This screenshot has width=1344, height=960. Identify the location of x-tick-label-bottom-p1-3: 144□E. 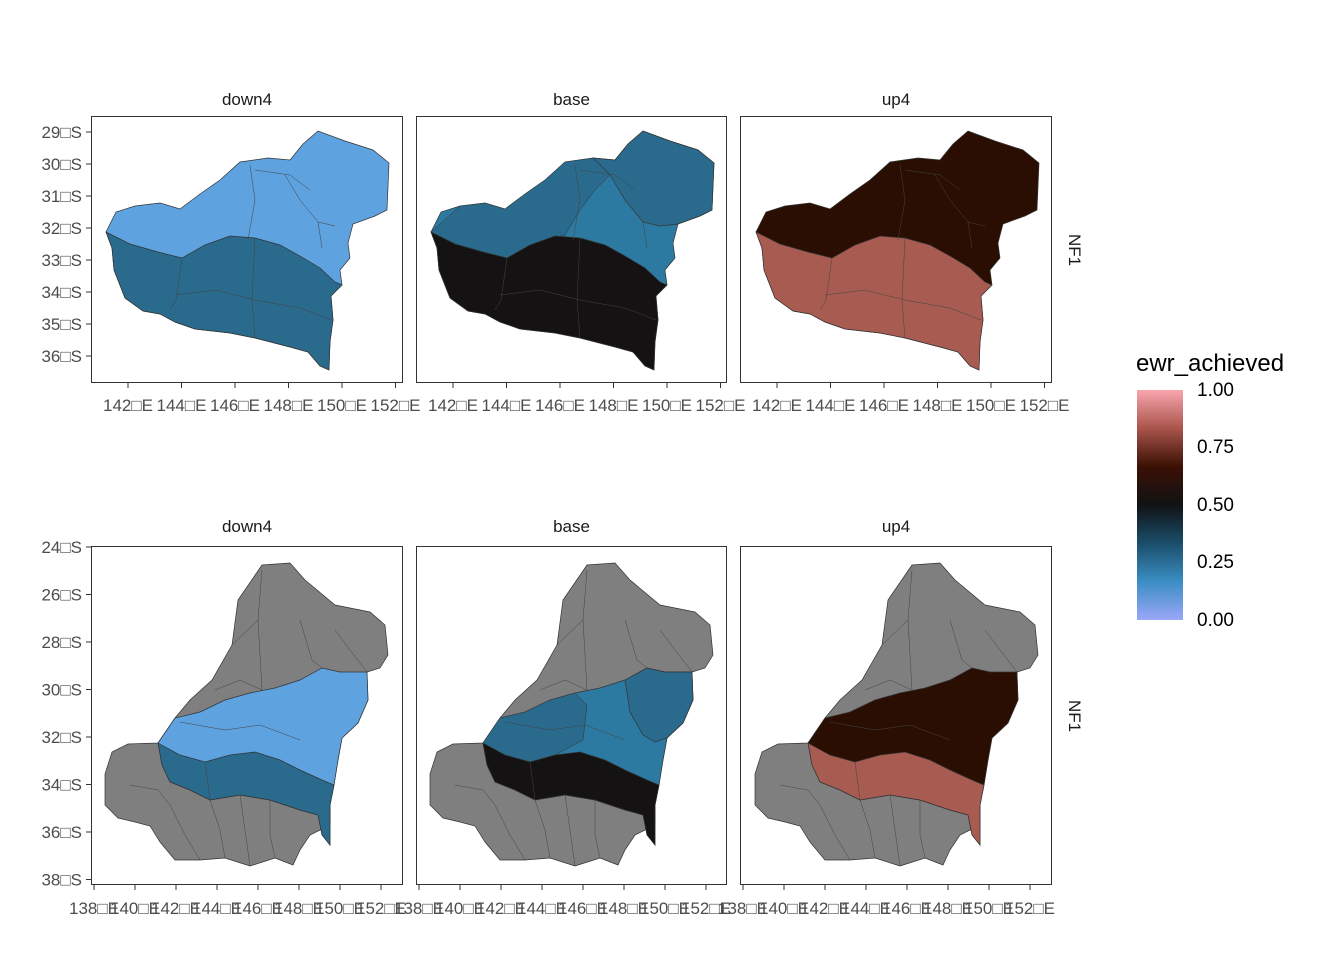
(542, 908).